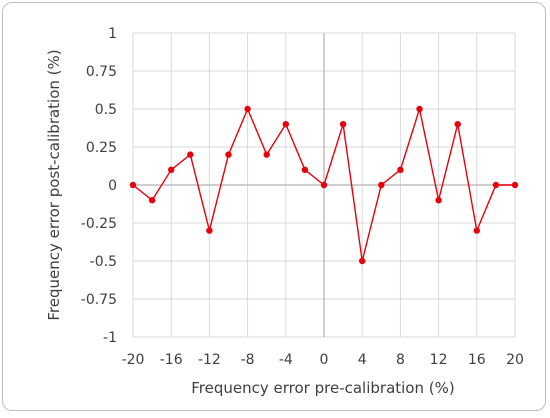 This screenshot has width=550, height=418. Describe the element at coordinates (112, 34) in the screenshot. I see `y-tick-label: 1` at that location.